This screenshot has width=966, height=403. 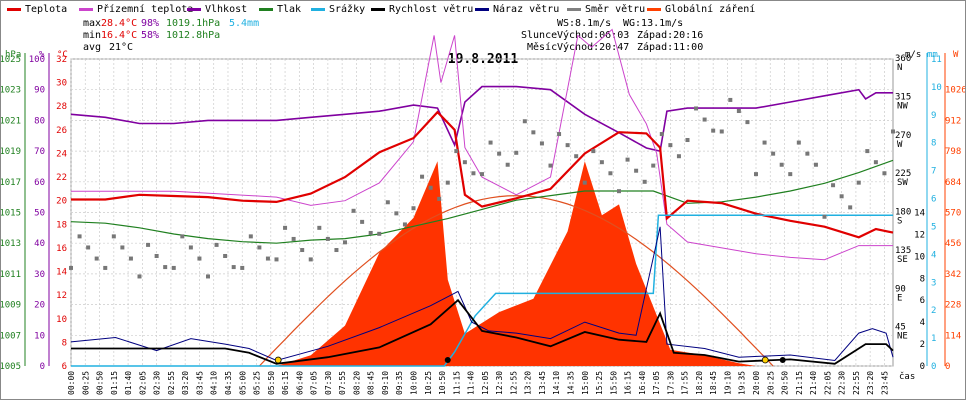 What do you see at coordinates (185, 383) in the screenshot?
I see `time-tick: 03:20` at bounding box center [185, 383].